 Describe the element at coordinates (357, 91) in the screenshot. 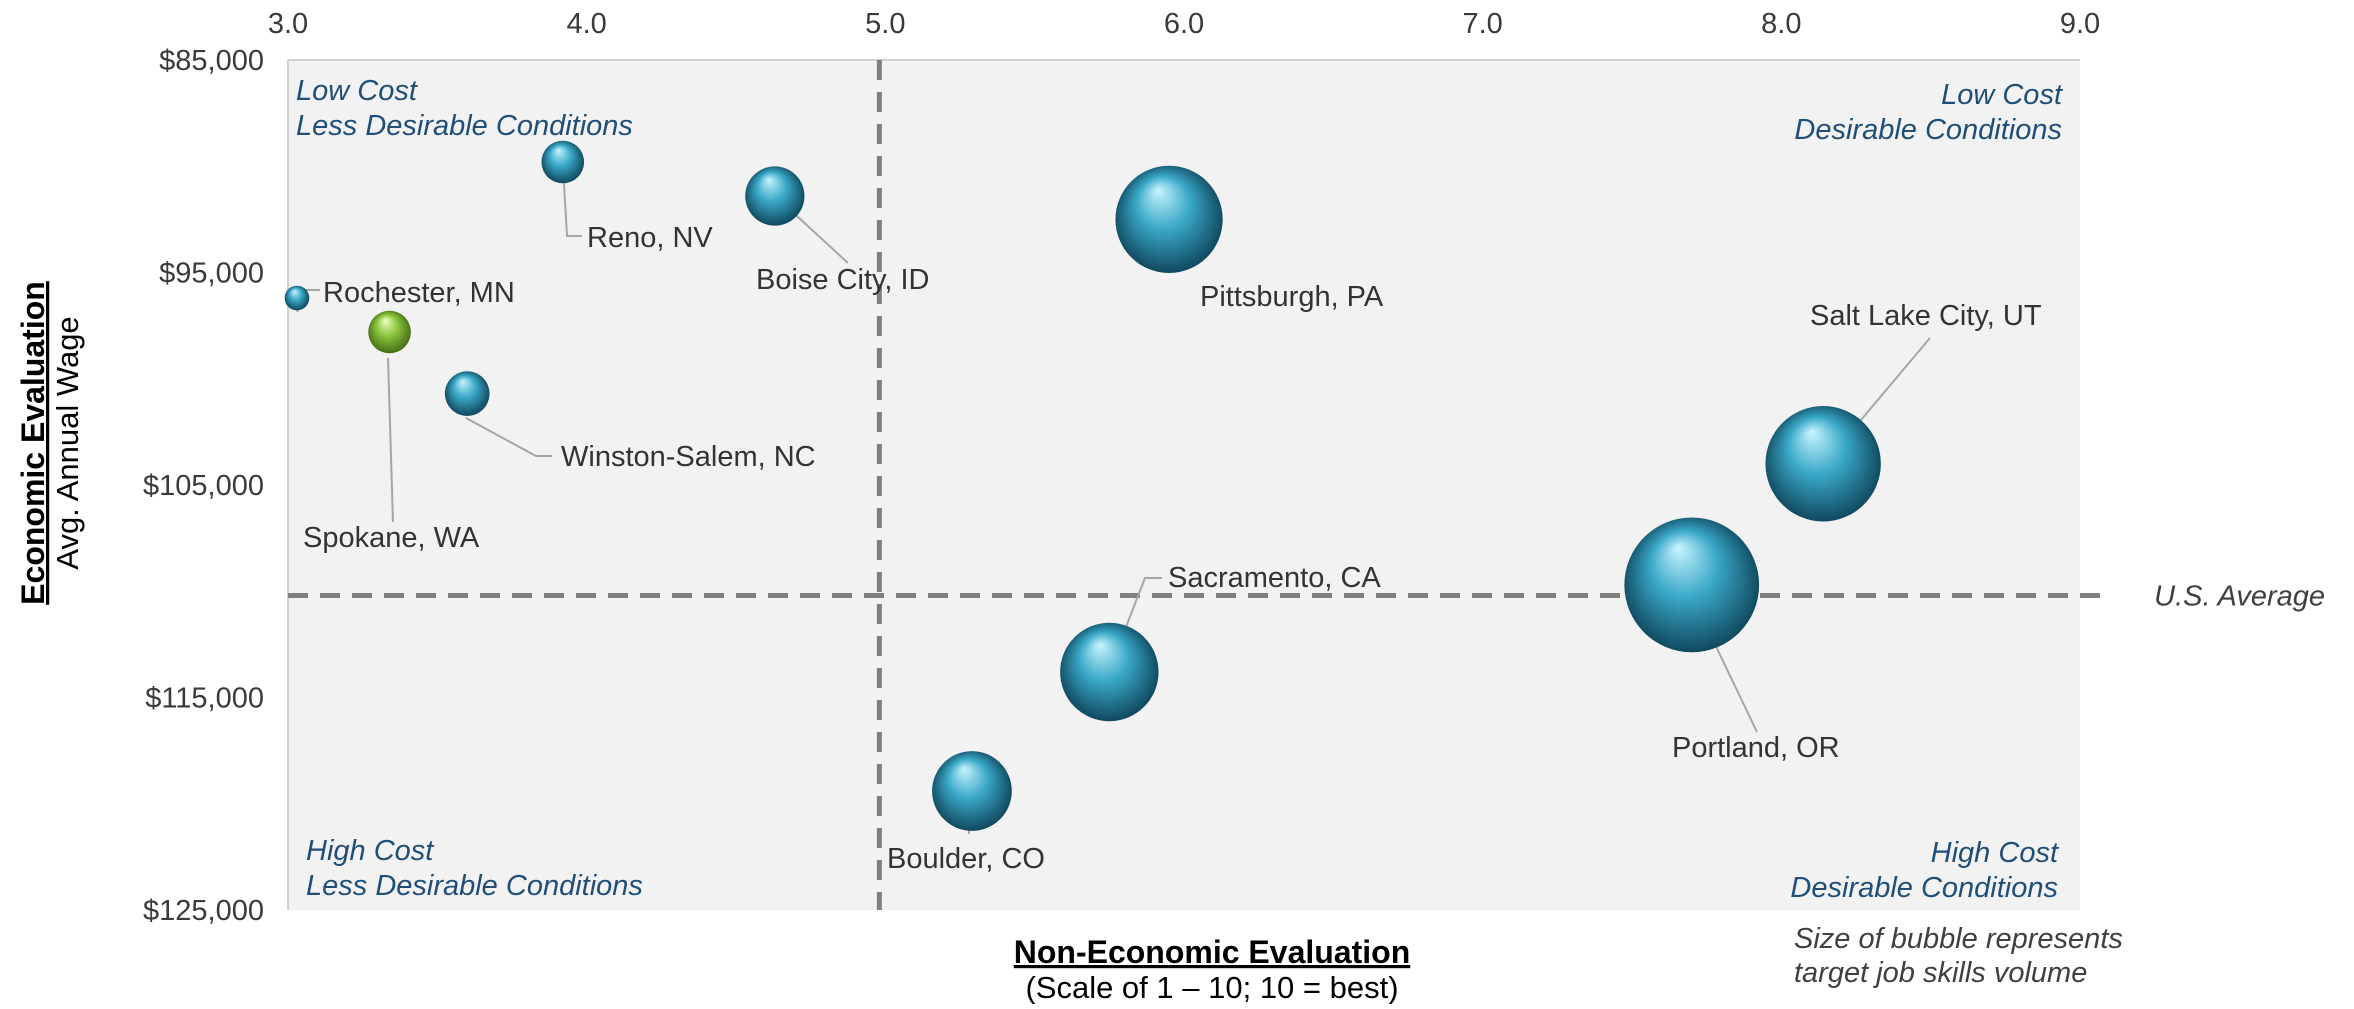

I see `quadrant-label-top-left: Low Cost` at that location.